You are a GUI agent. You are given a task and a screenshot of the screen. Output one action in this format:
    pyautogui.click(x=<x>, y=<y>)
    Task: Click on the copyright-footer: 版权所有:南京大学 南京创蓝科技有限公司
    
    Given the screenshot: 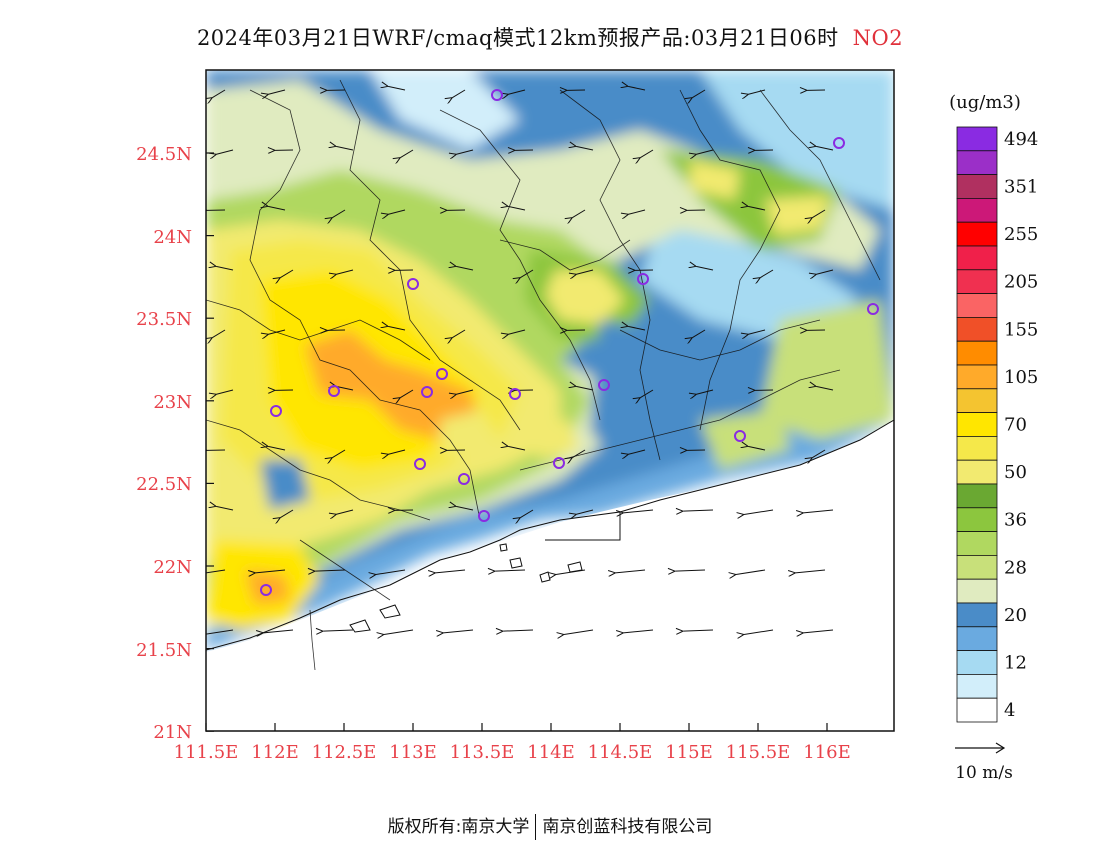 What is the action you would take?
    pyautogui.click(x=550, y=826)
    